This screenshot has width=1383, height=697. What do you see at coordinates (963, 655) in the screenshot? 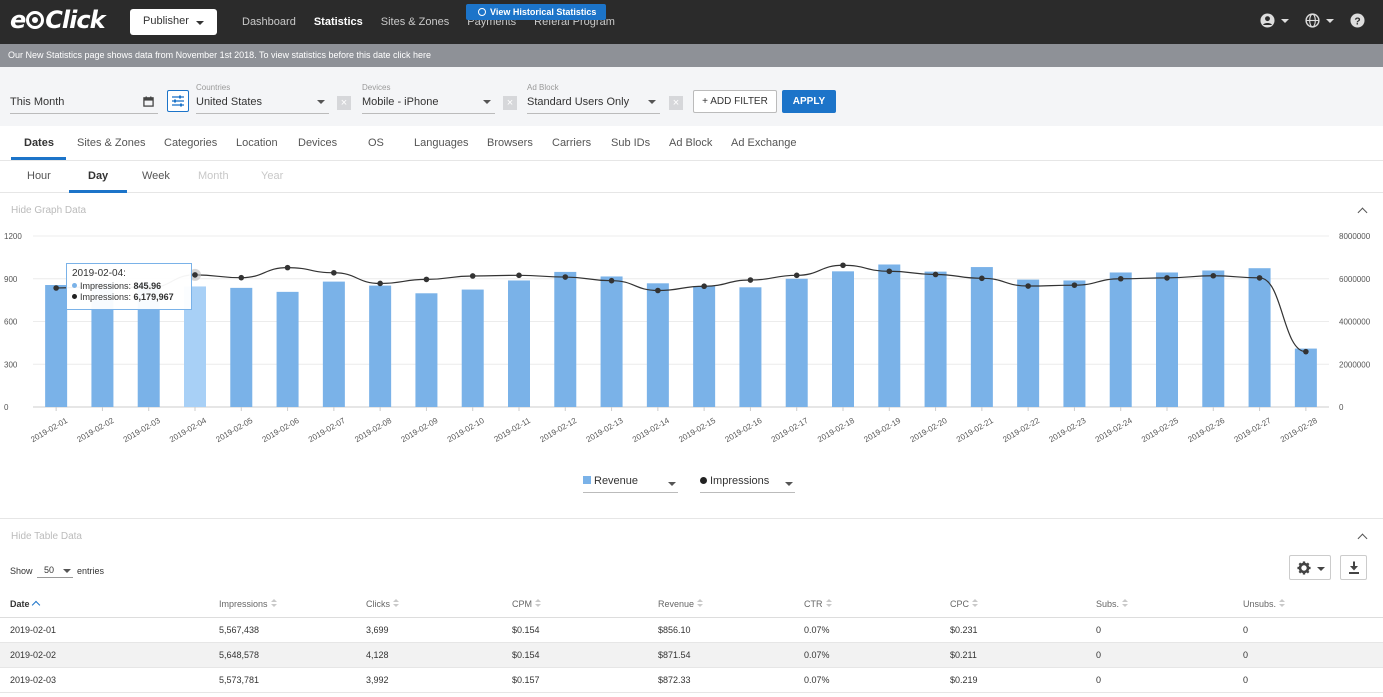
I see `cell-cpc: $0.211` at bounding box center [963, 655].